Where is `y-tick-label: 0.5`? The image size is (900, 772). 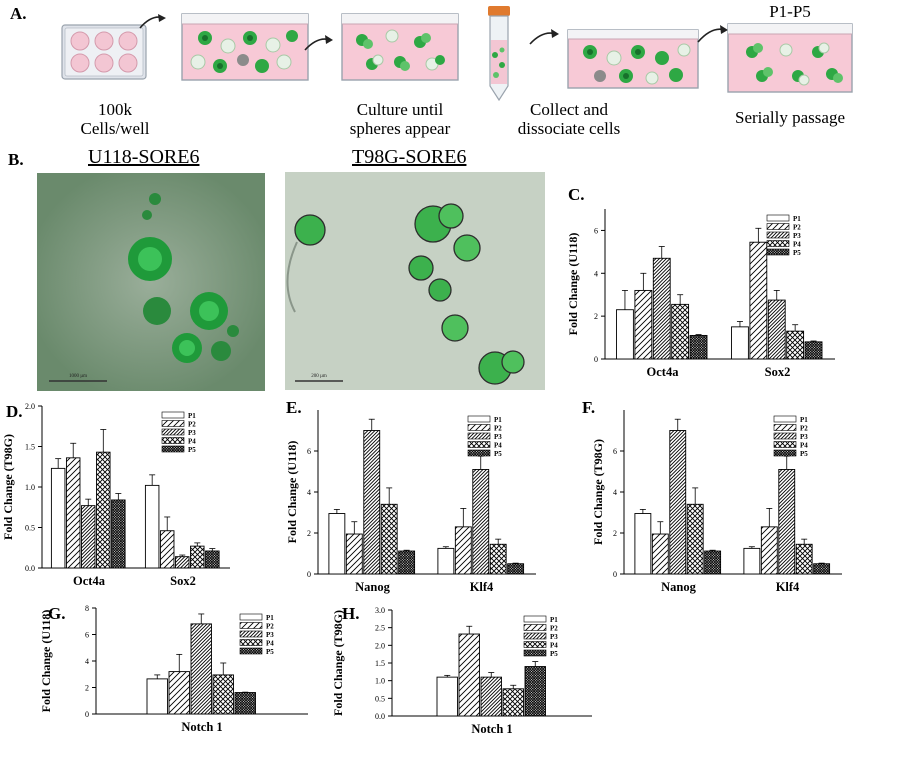
y-tick-label: 0.5 is located at coordinates (380, 698).